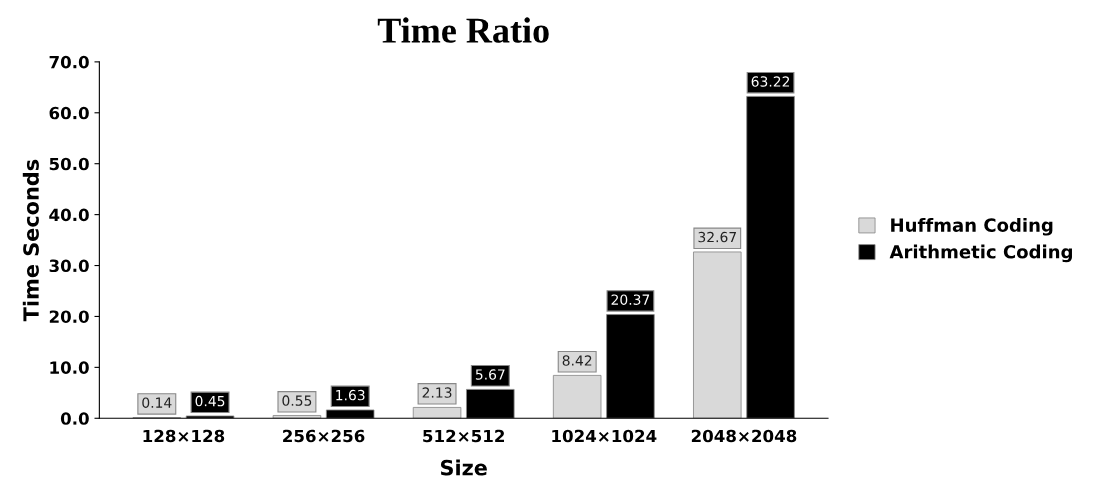  What do you see at coordinates (69, 367) in the screenshot?
I see `y-tick-label: 10.0` at bounding box center [69, 367].